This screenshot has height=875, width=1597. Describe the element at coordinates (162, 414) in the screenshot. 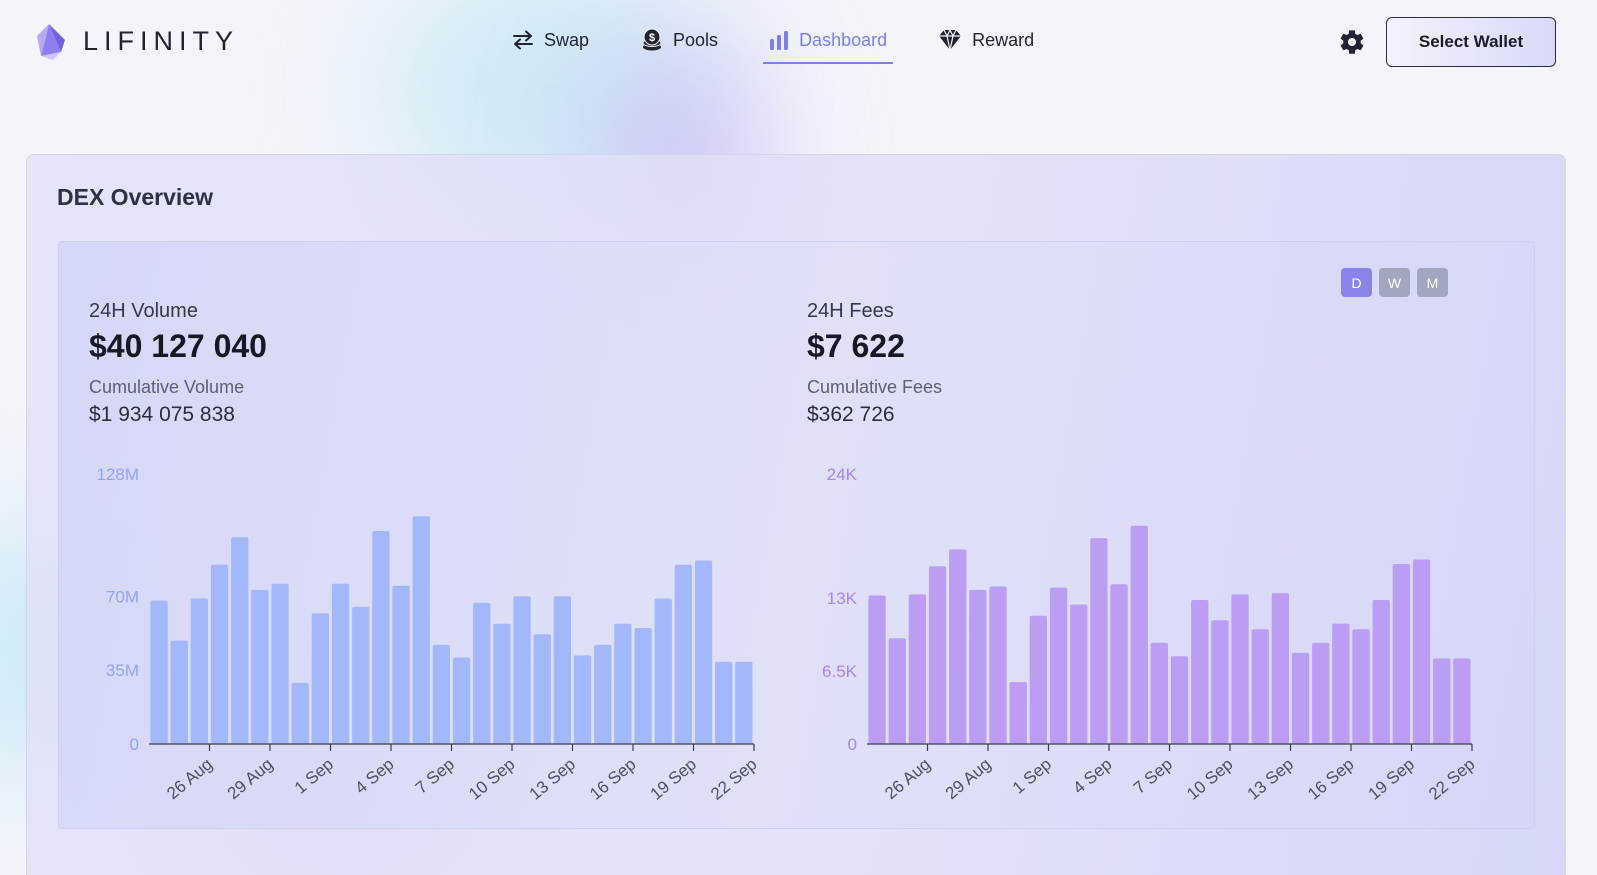

I see `cumulative-volume-value: $1 934 075 838` at that location.